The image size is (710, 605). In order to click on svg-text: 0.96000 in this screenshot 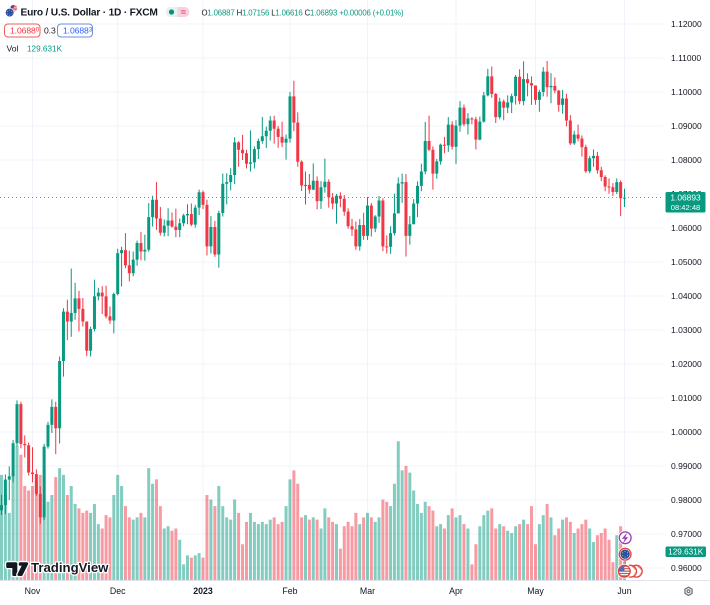, I will do `click(686, 568)`.